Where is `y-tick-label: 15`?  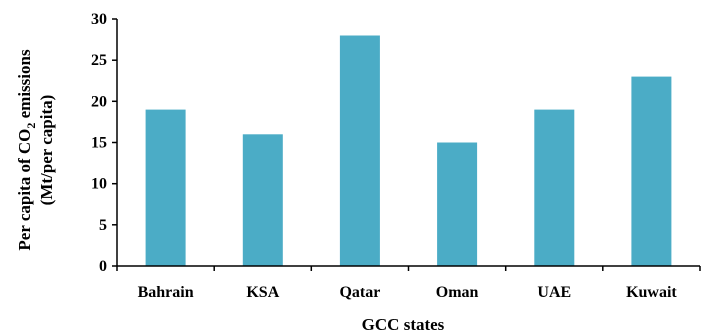
y-tick-label: 15 is located at coordinates (99, 143).